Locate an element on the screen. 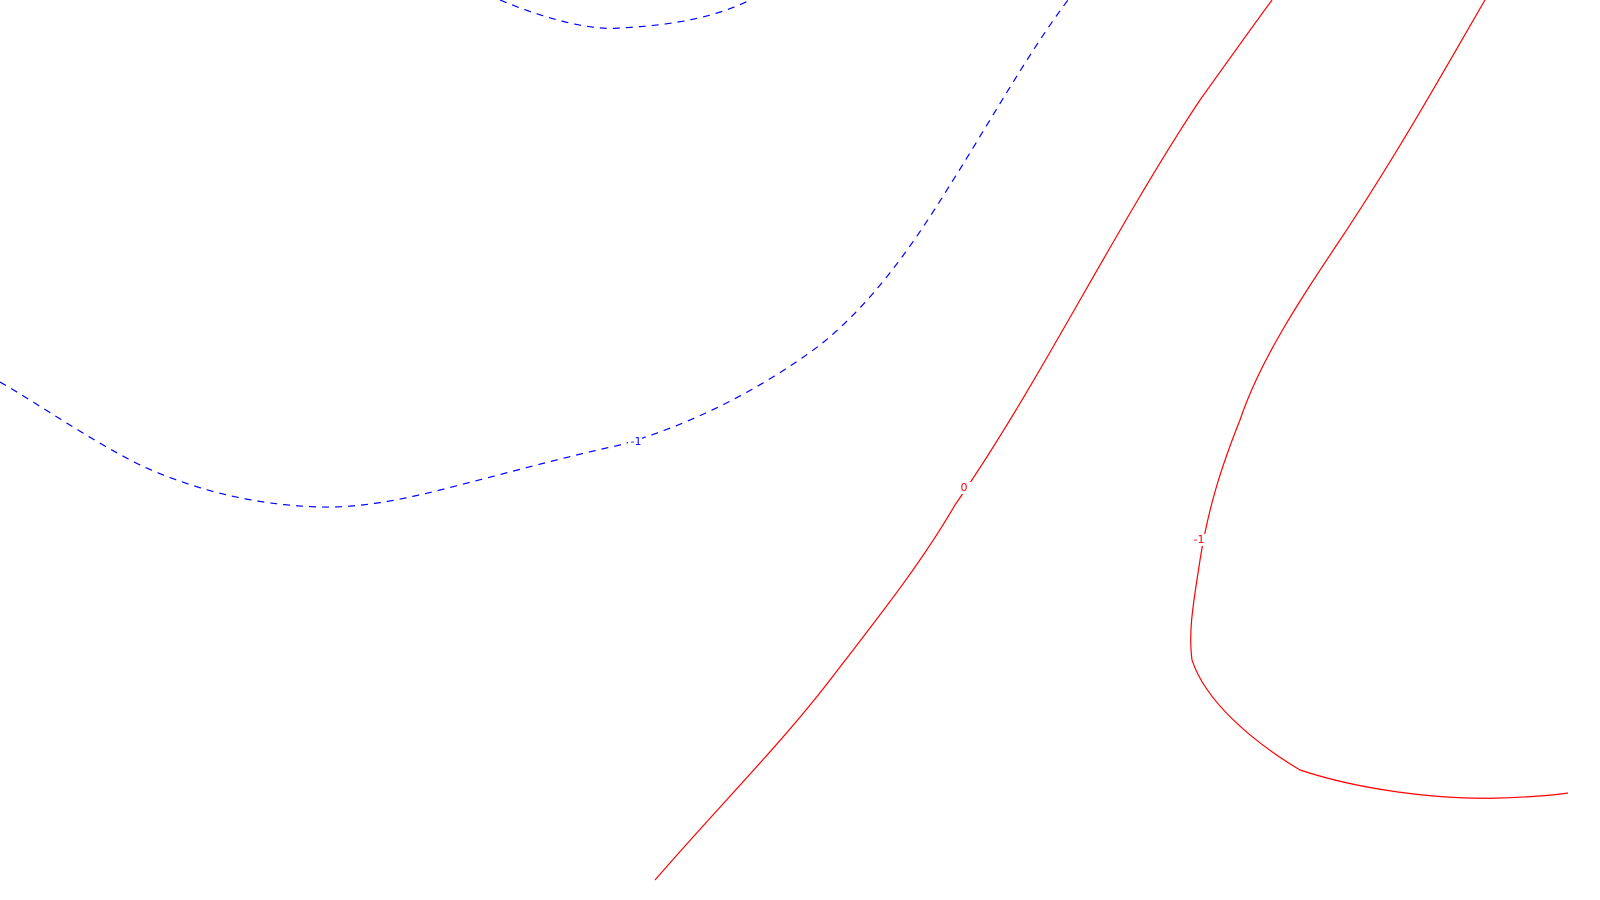 This screenshot has height=900, width=1600. blue-contour-label: -1 is located at coordinates (635, 441).